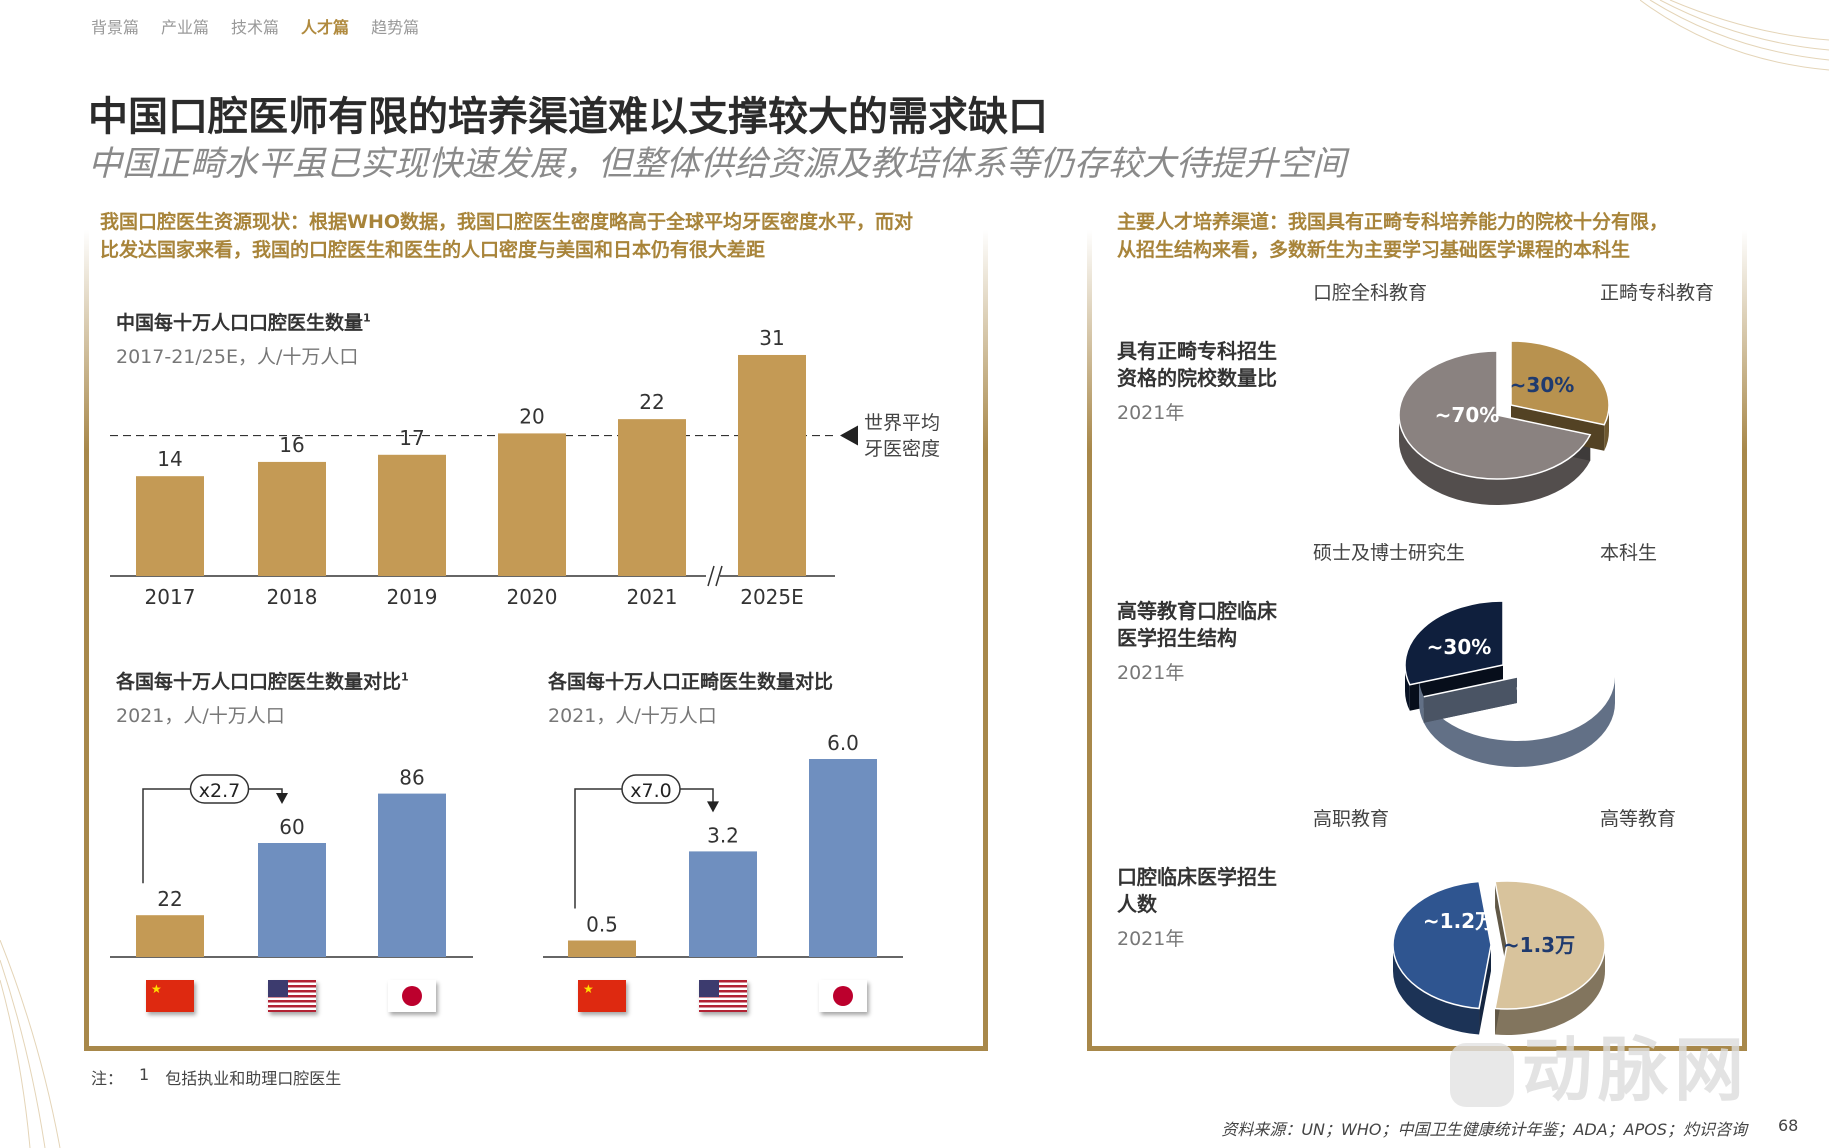 The height and width of the screenshot is (1148, 1829). I want to click on chart2-title: 各国每十万人口口腔医生数量对比1, so click(262, 680).